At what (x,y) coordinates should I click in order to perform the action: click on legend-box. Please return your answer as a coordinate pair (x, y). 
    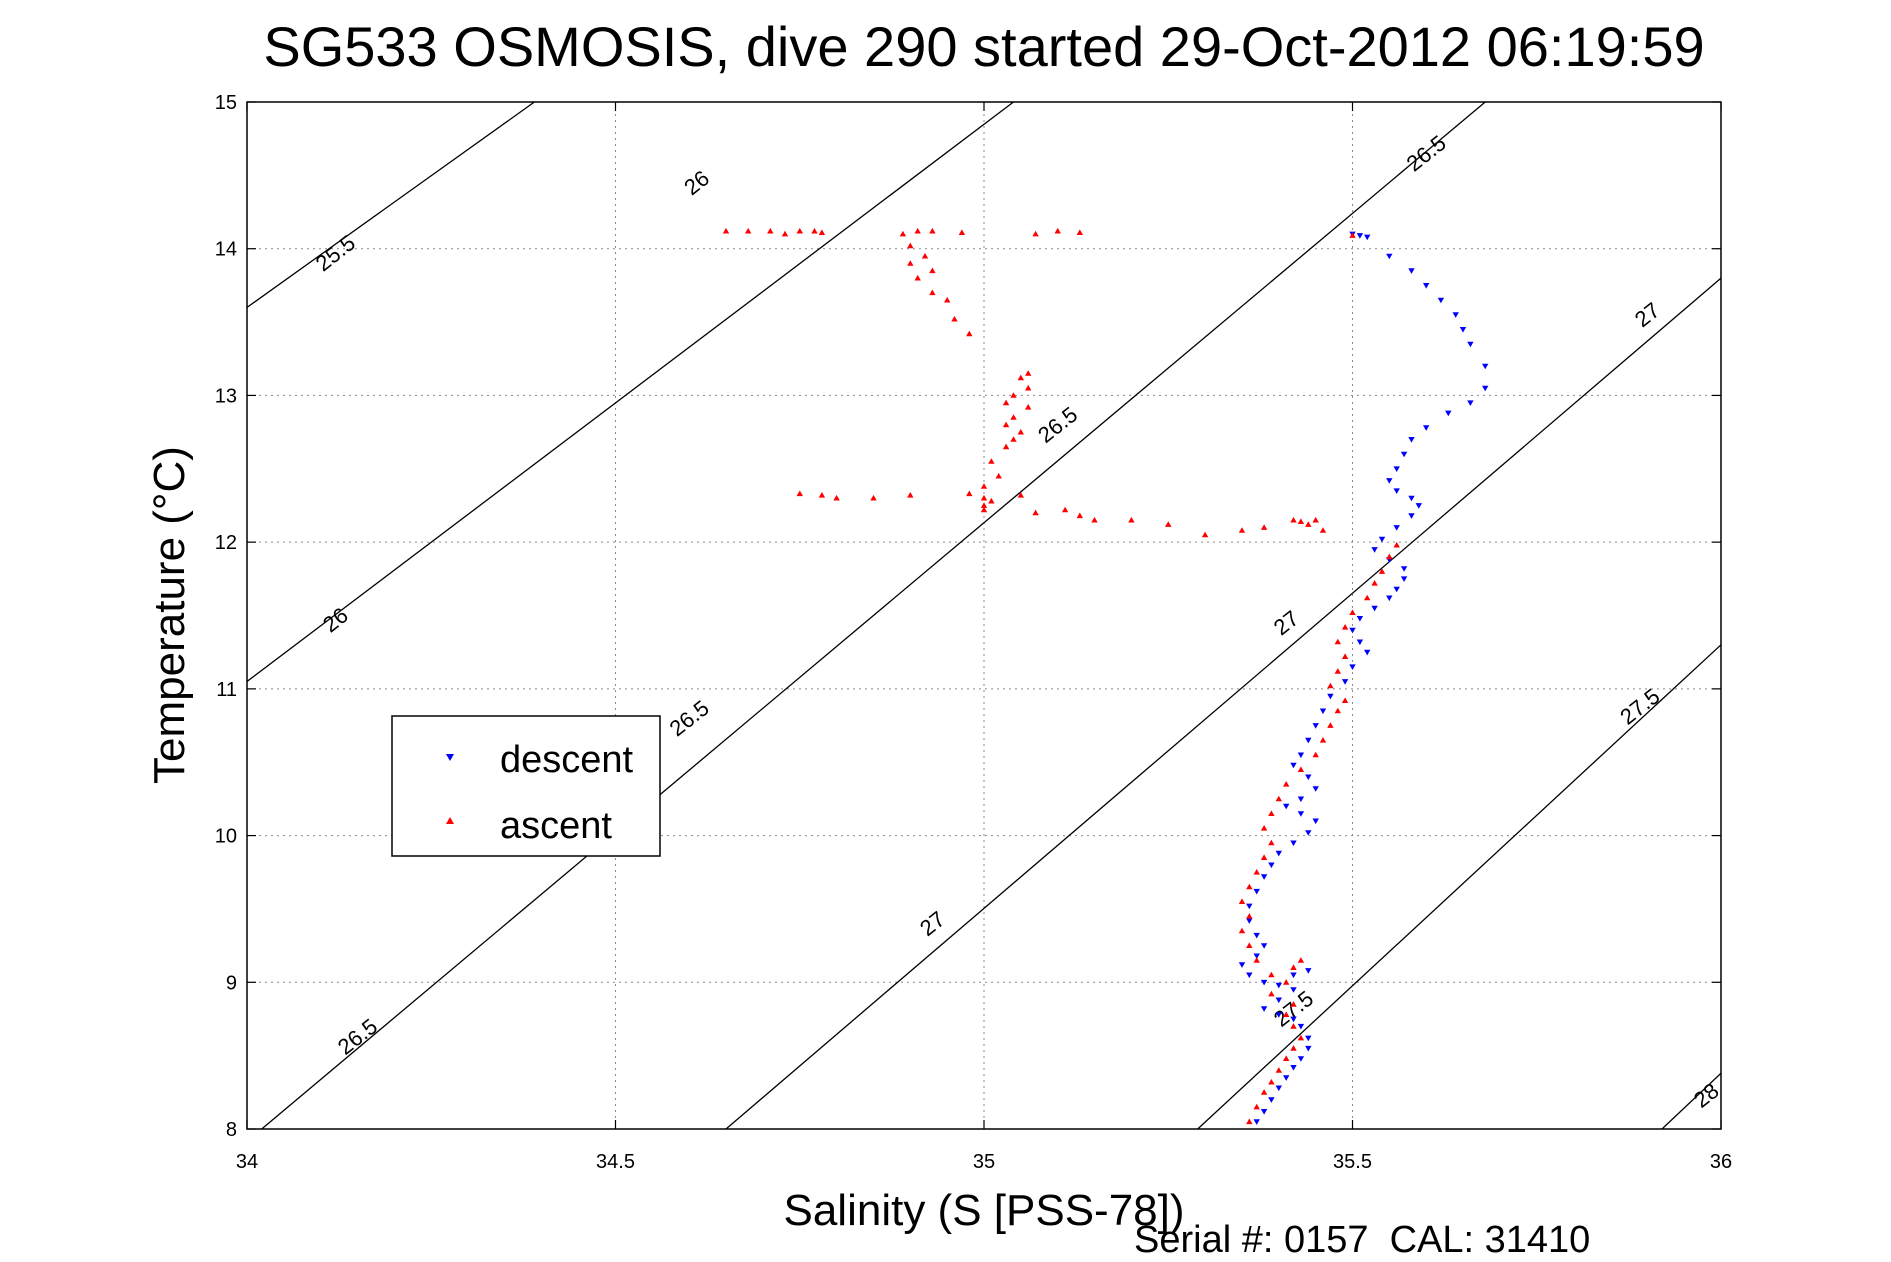
    Looking at the image, I should click on (526, 786).